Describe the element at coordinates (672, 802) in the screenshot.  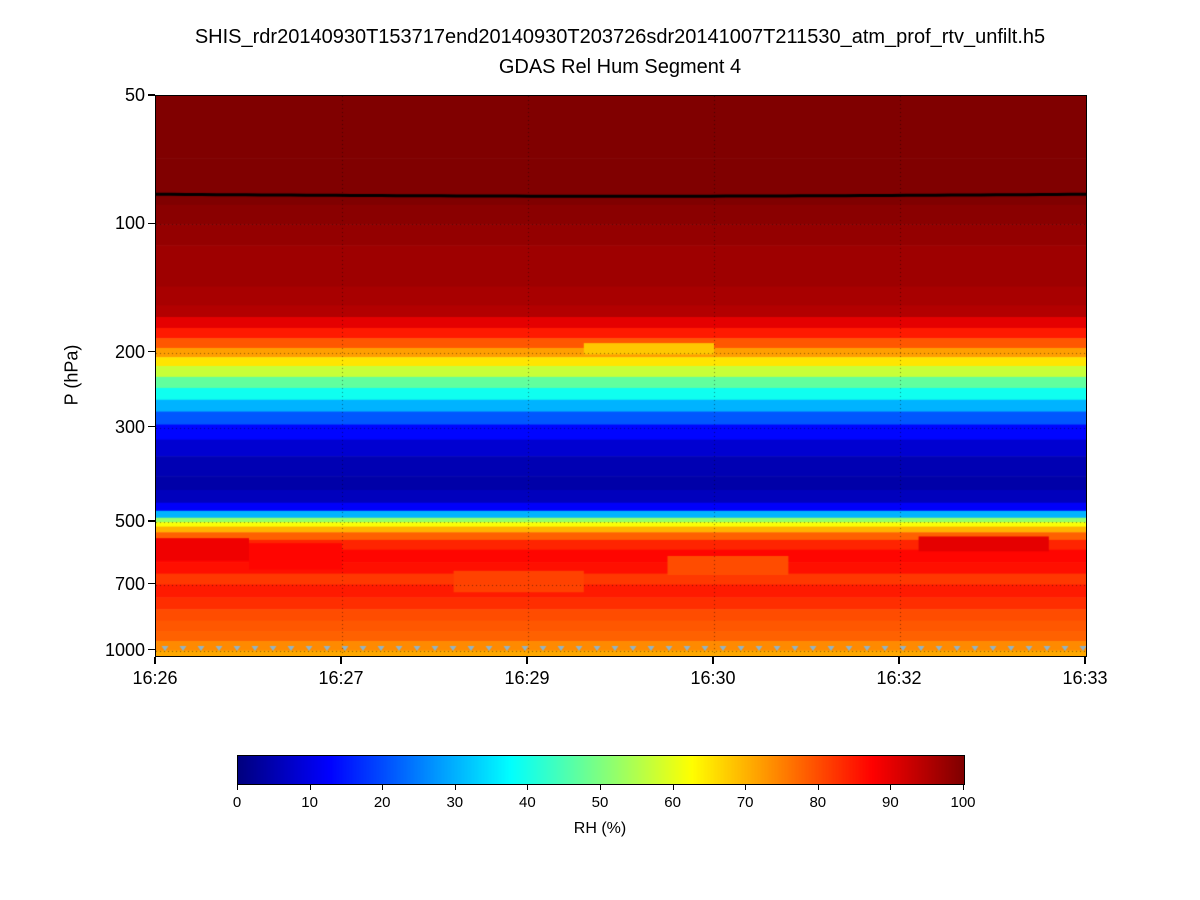
I see `colorbar-tick-label: 60` at that location.